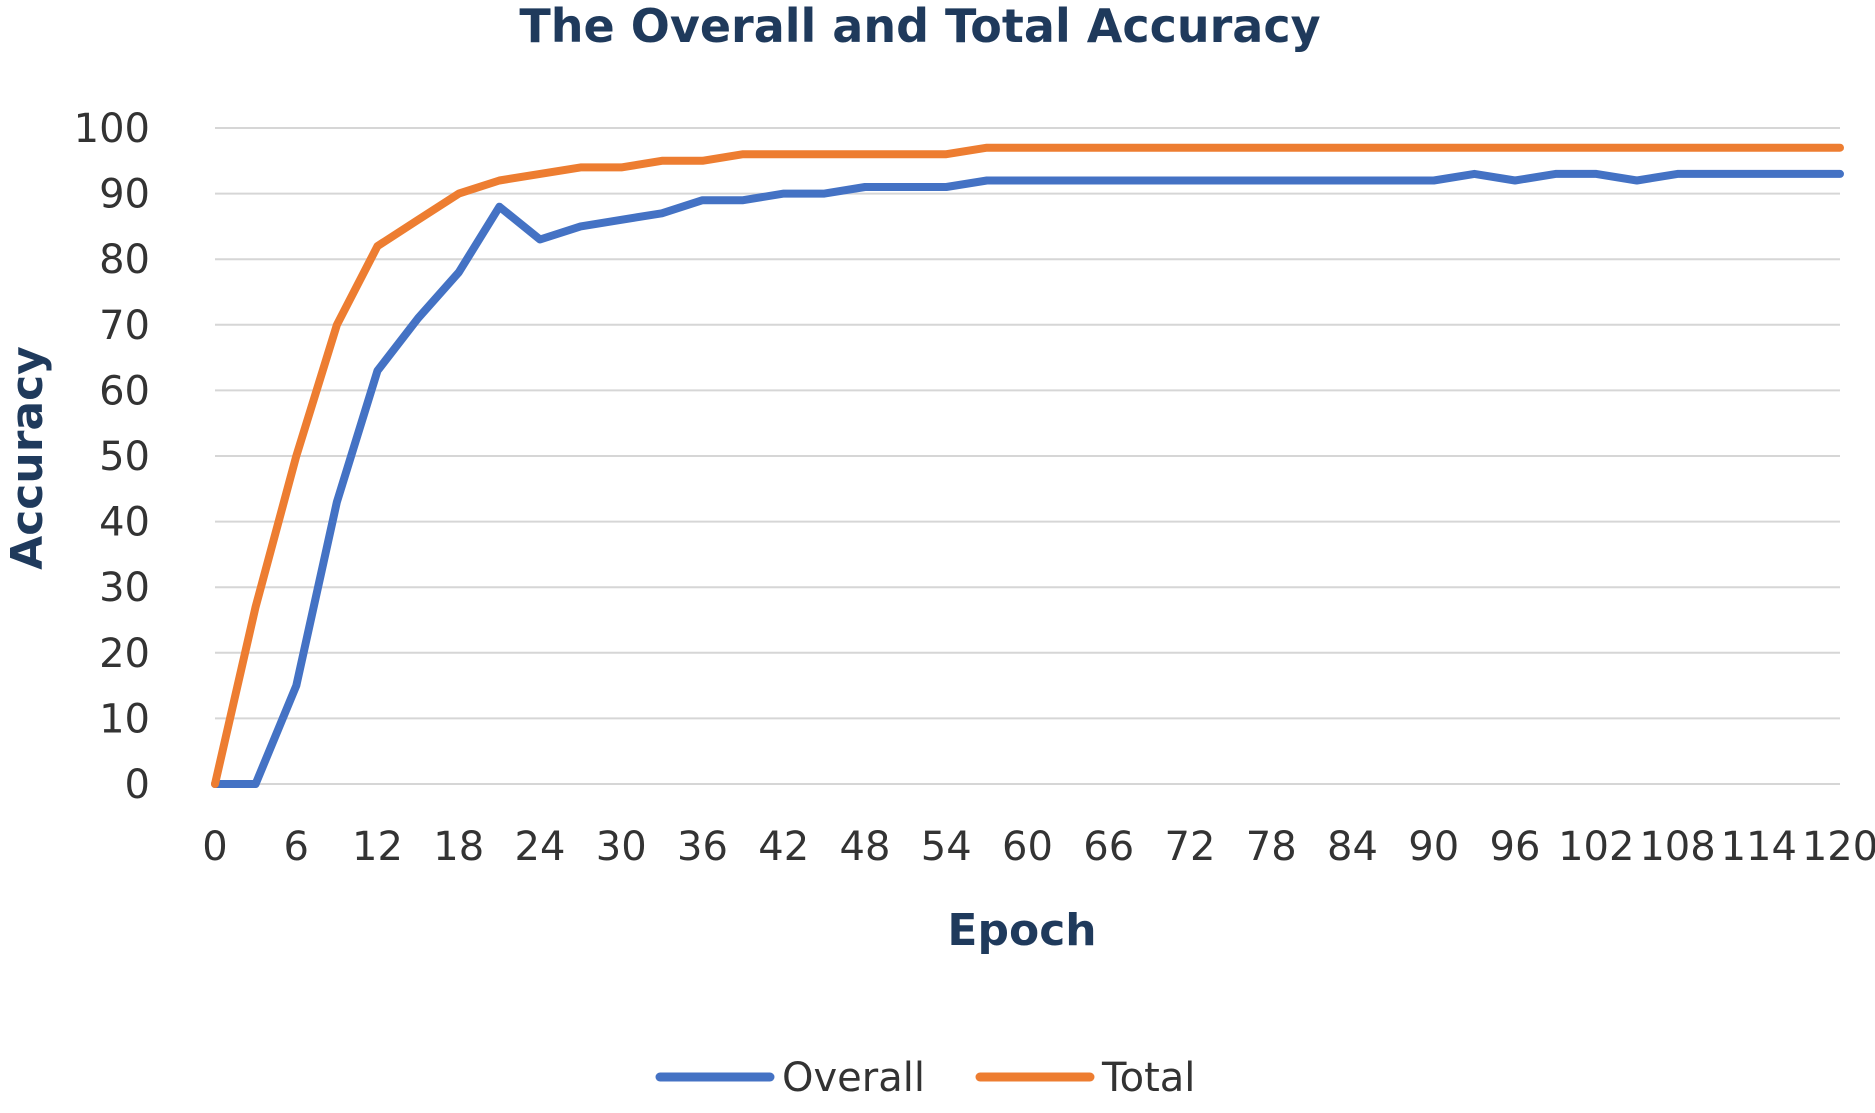  Describe the element at coordinates (137, 785) in the screenshot. I see `y-tick-label: 0` at that location.